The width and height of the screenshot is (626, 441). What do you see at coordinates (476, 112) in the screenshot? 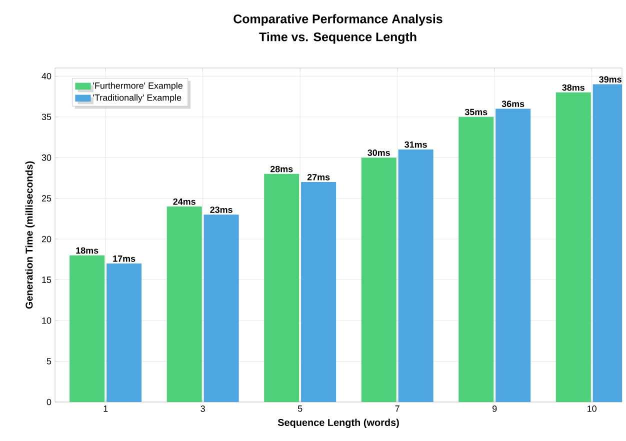
I see `data-label: 35ms` at bounding box center [476, 112].